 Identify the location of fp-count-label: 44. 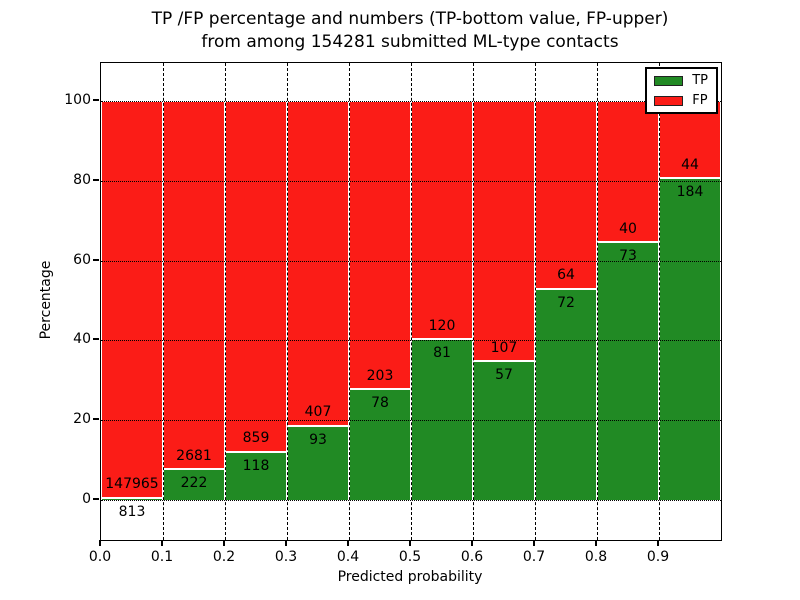
(690, 164).